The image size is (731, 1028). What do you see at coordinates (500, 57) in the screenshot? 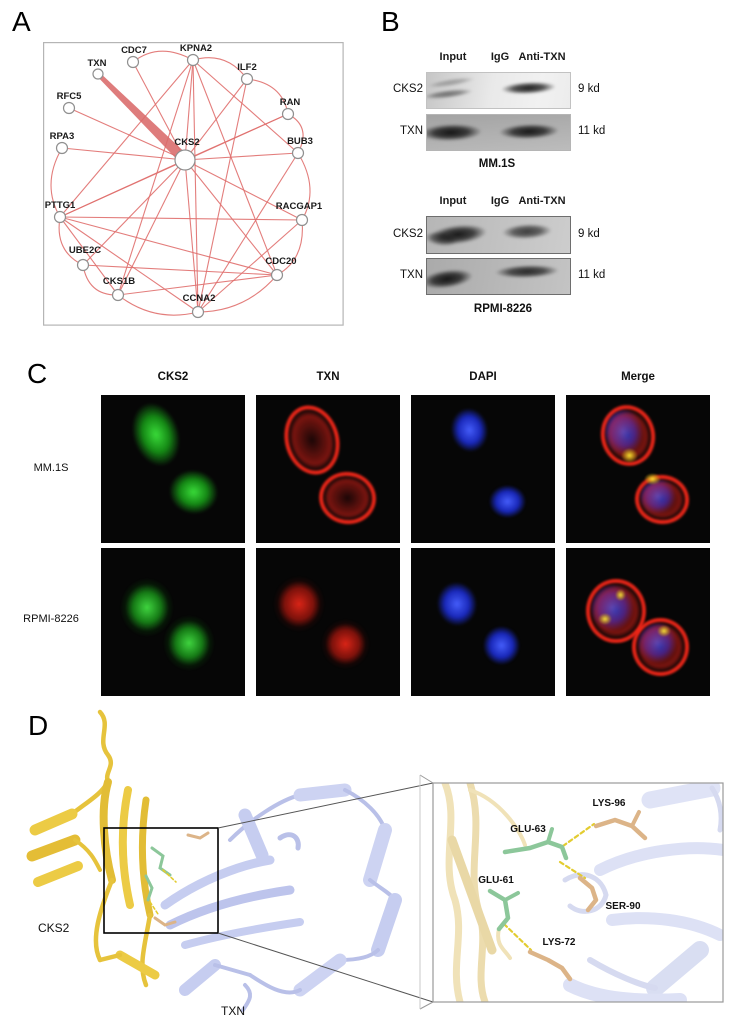
I see `lane-header-igg: IgG` at bounding box center [500, 57].